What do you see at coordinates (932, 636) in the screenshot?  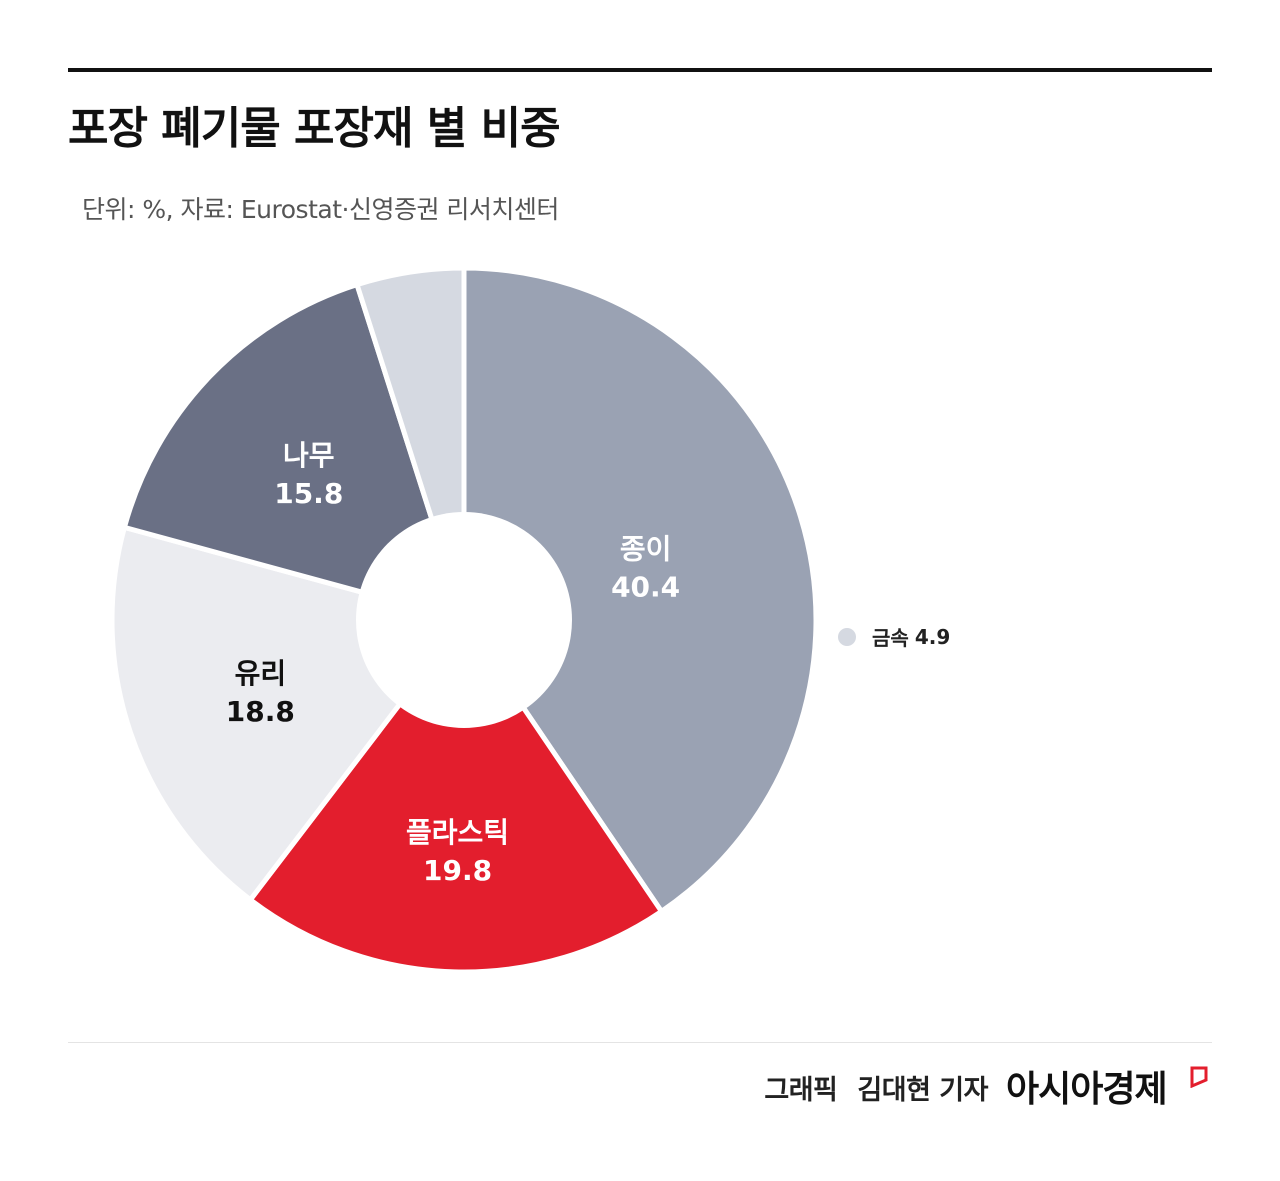 I see `legend-value: 4.9` at bounding box center [932, 636].